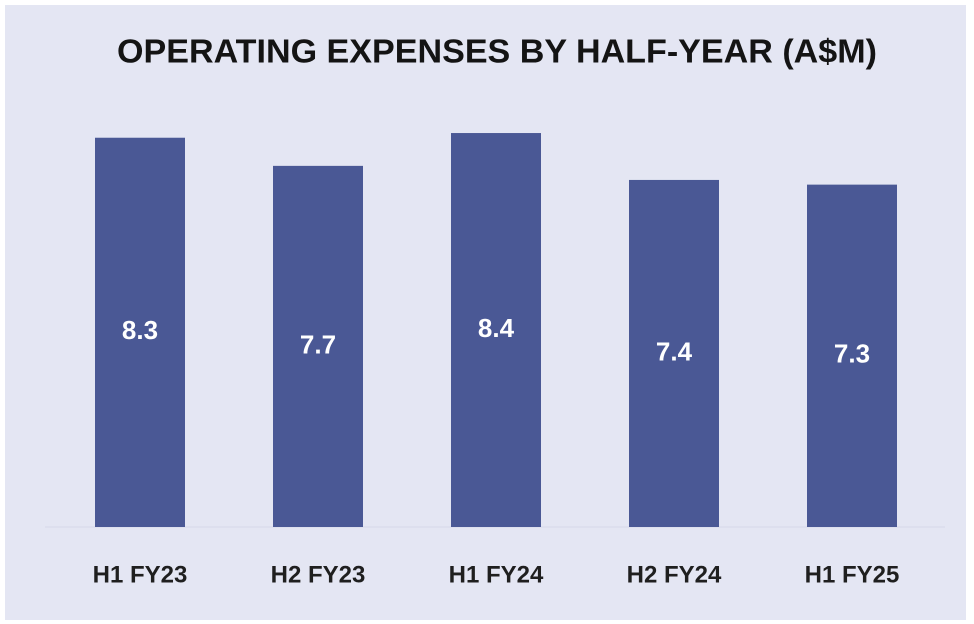 Image resolution: width=974 pixels, height=624 pixels. What do you see at coordinates (318, 574) in the screenshot?
I see `x-tick-label: H2 FY23` at bounding box center [318, 574].